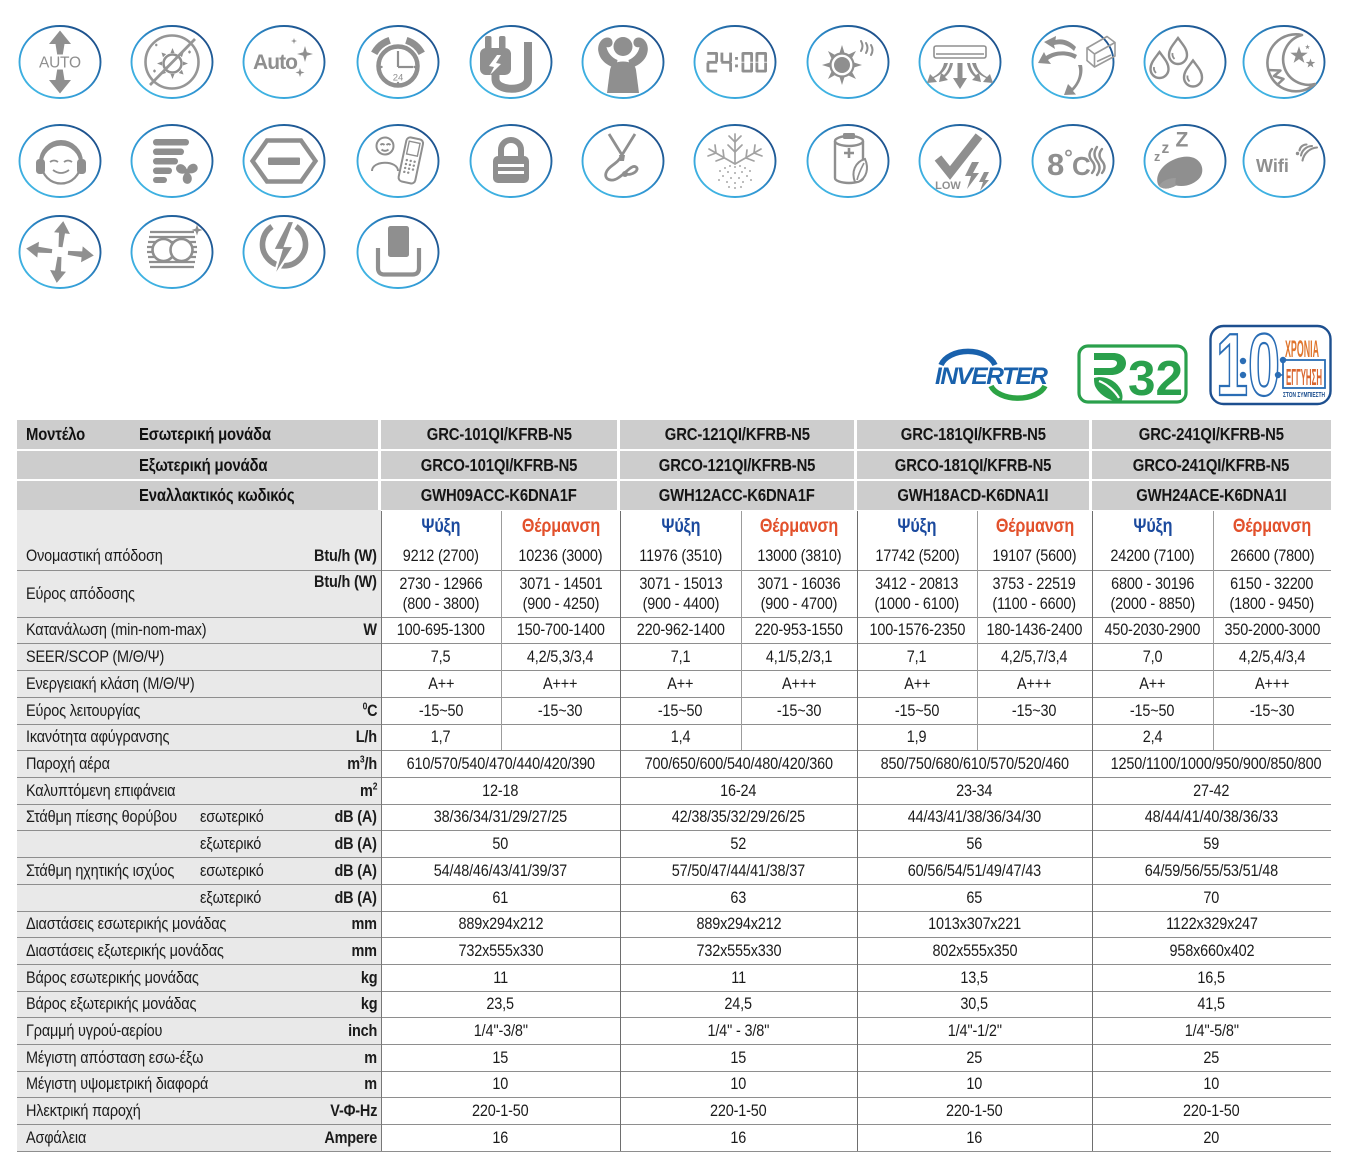 This screenshot has height=1153, width=1350. I want to click on svg-text: C, so click(1081, 166).